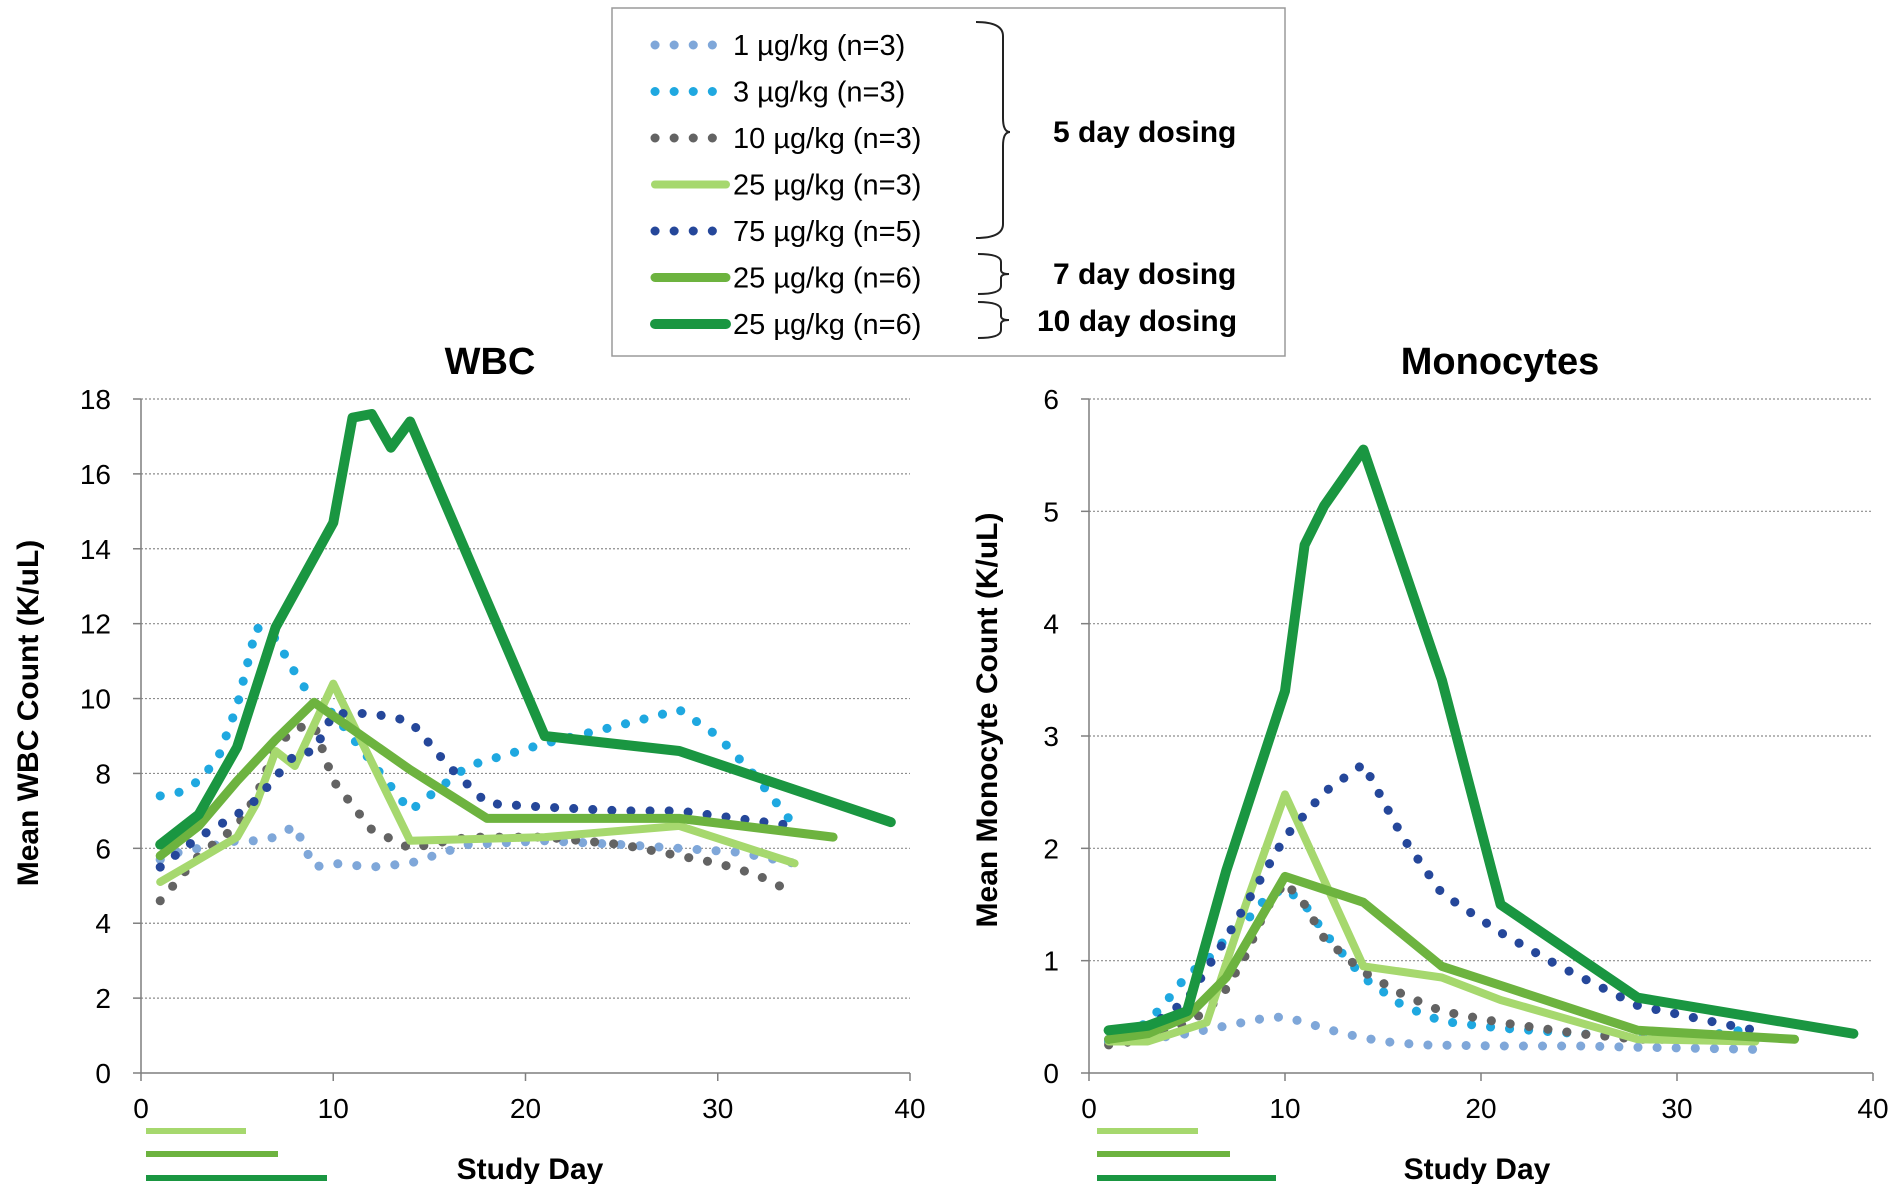 The width and height of the screenshot is (1893, 1184). I want to click on legend-label-1: 3 µg/kg (n=3), so click(819, 93).